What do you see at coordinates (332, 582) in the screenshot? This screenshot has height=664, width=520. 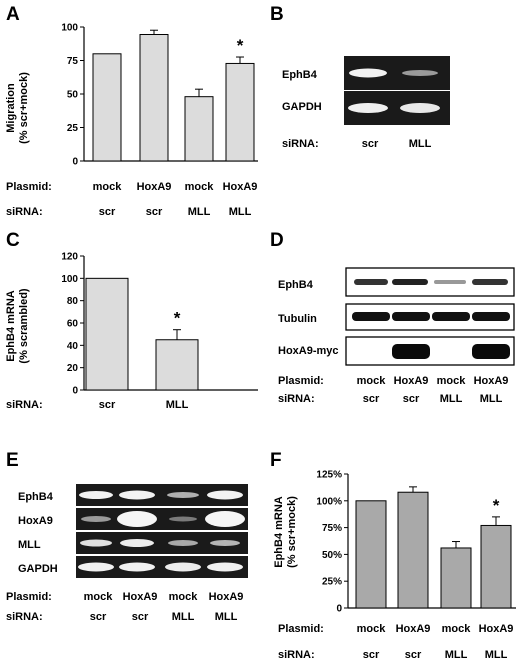 I see `y-tick-label: 25%` at bounding box center [332, 582].